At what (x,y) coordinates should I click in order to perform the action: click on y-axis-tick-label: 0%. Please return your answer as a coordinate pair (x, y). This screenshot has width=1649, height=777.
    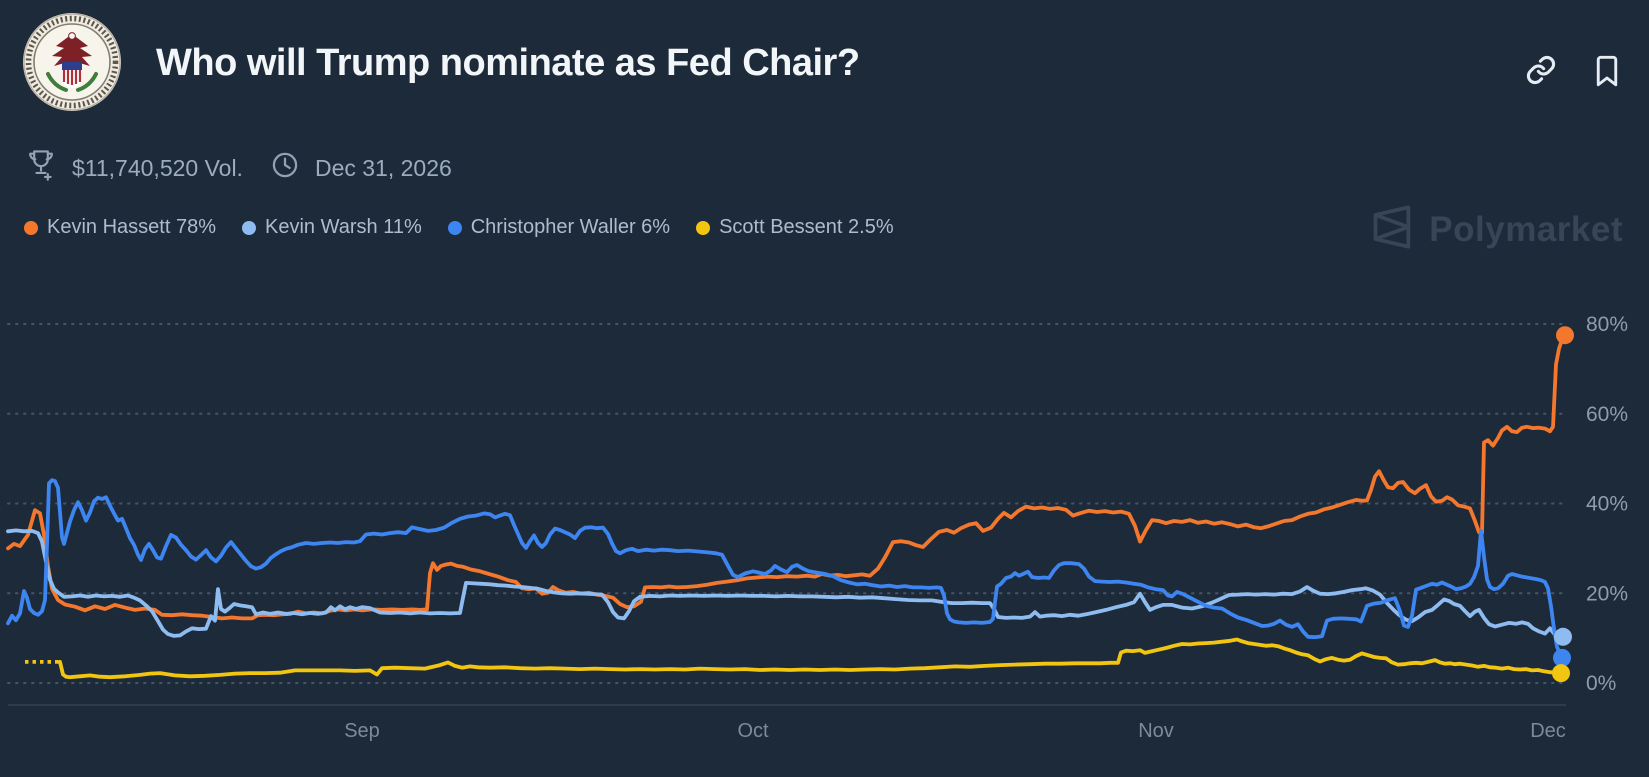
    Looking at the image, I should click on (1601, 683).